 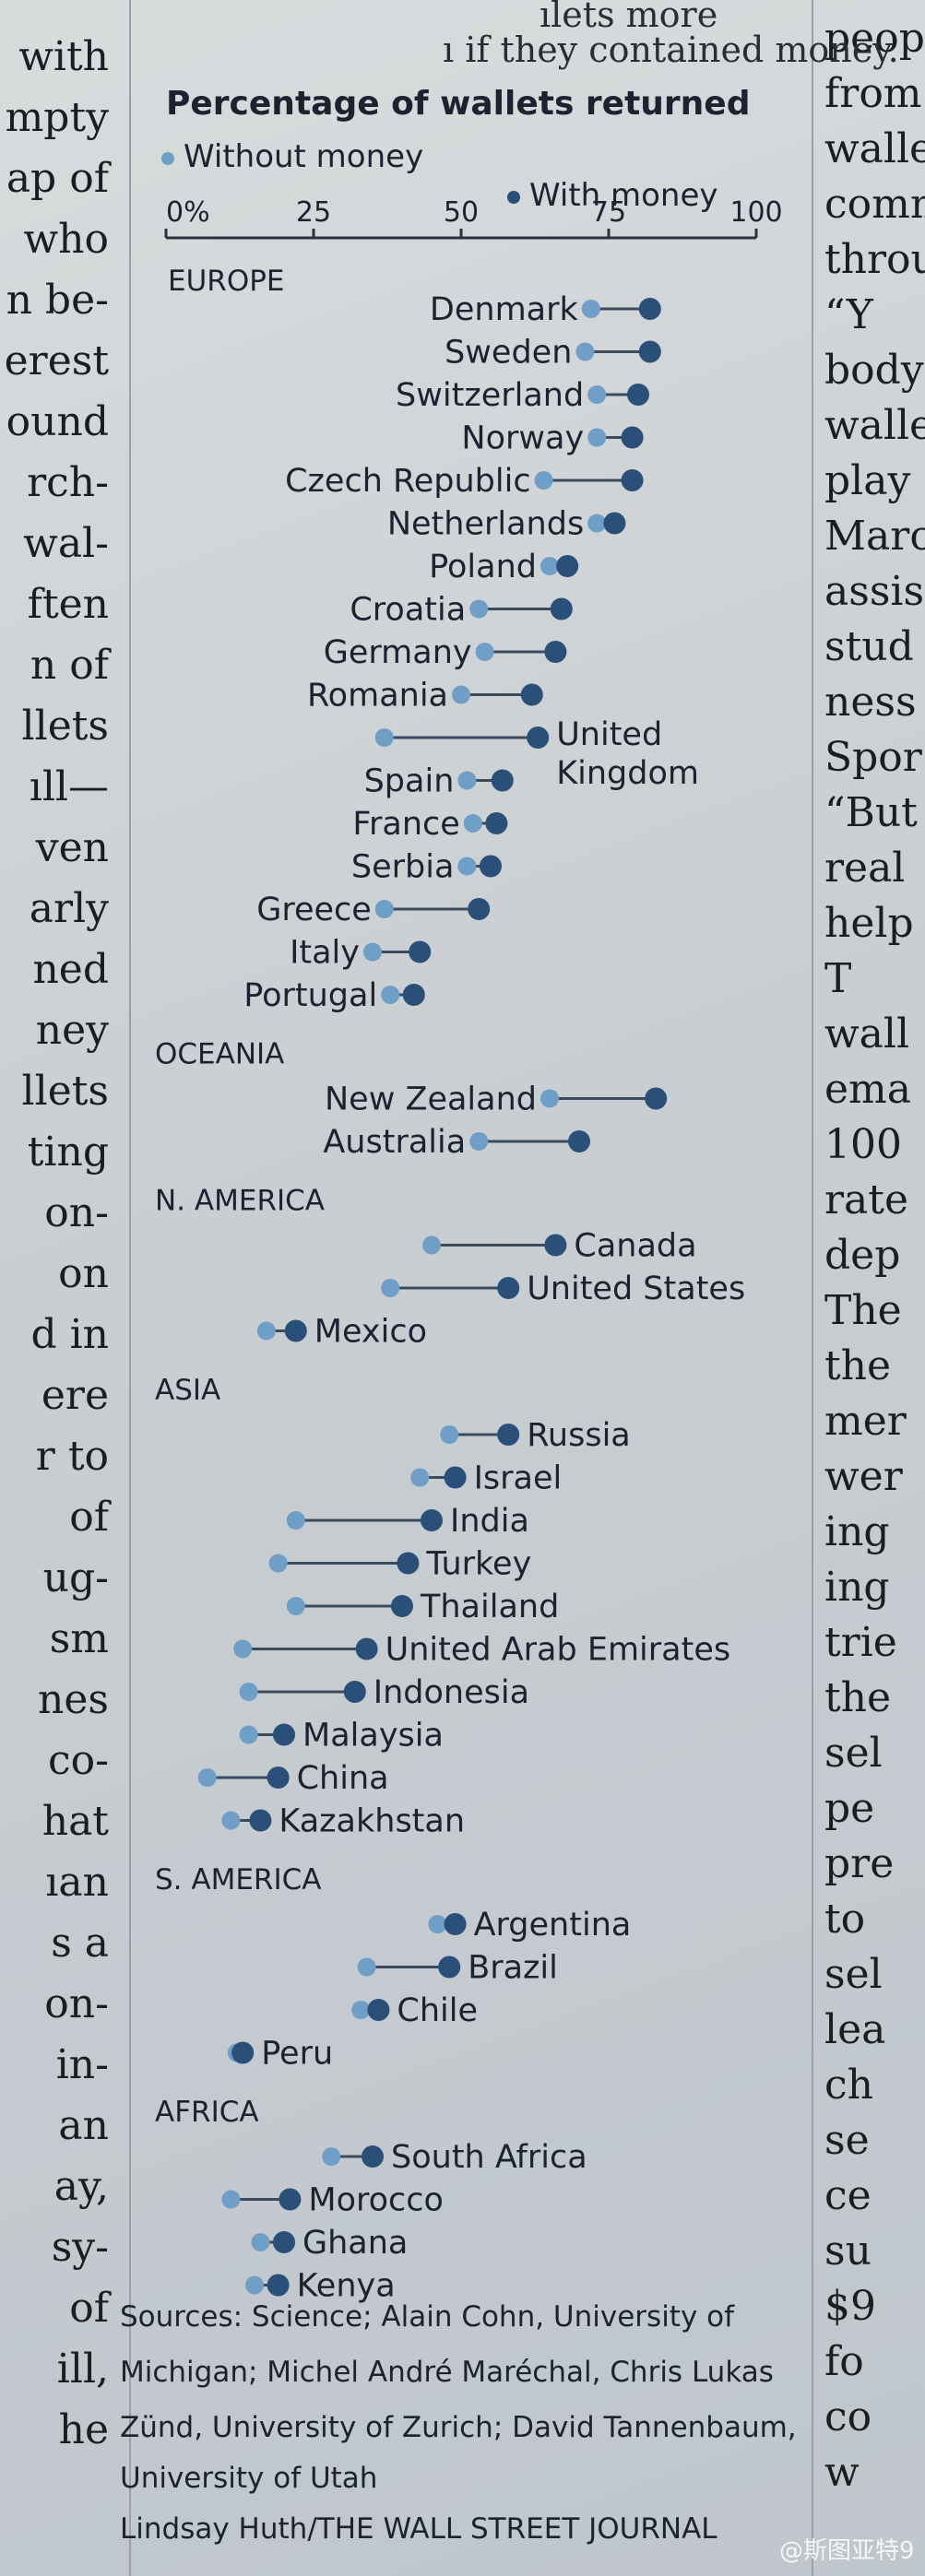 I want to click on country-label: Romania, so click(x=377, y=696).